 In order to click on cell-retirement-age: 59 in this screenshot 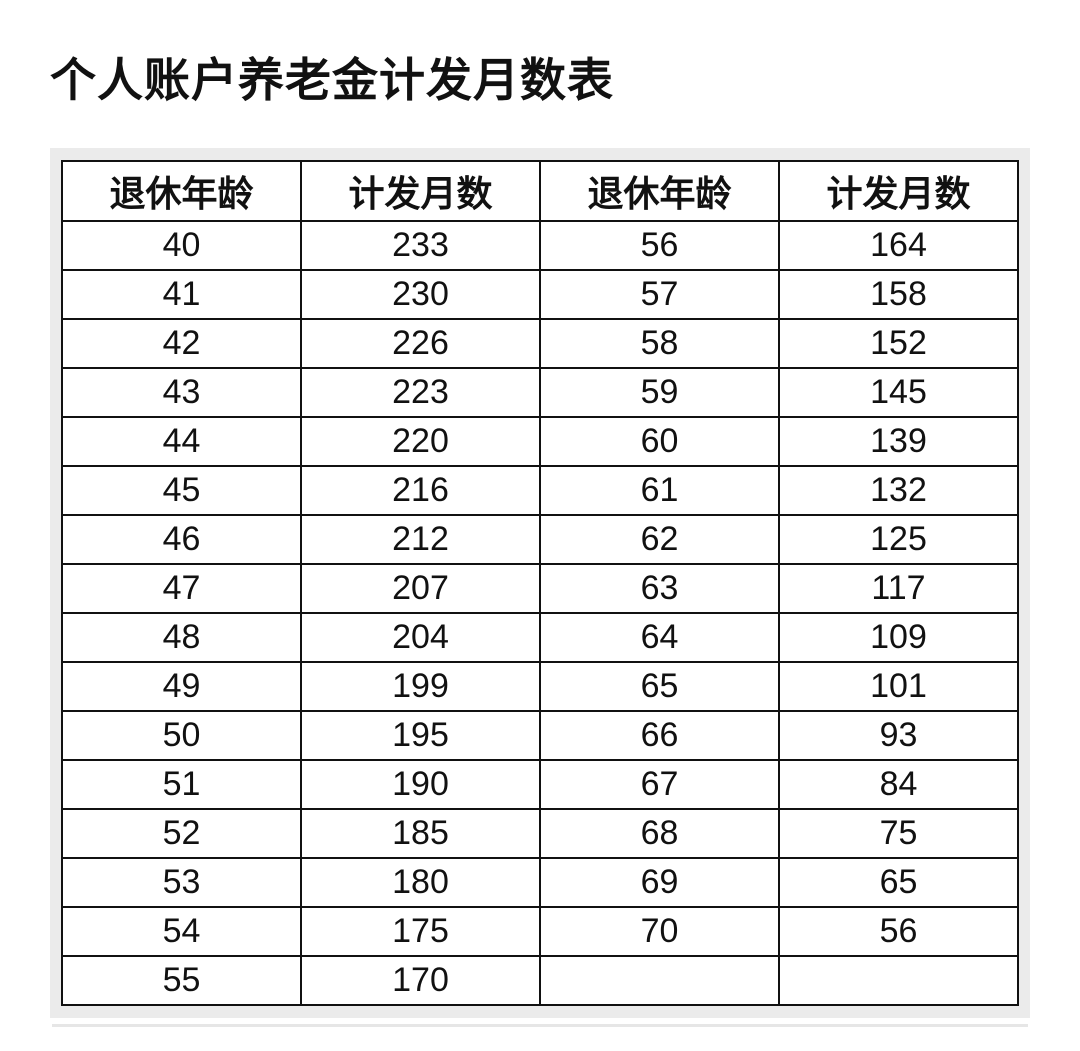, I will do `click(659, 392)`.